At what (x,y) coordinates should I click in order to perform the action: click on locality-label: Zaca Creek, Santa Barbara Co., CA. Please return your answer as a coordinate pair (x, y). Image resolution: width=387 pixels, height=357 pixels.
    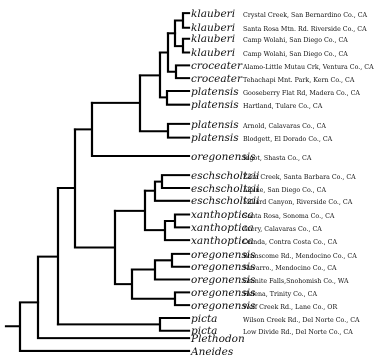
    Looking at the image, I should click on (299, 177).